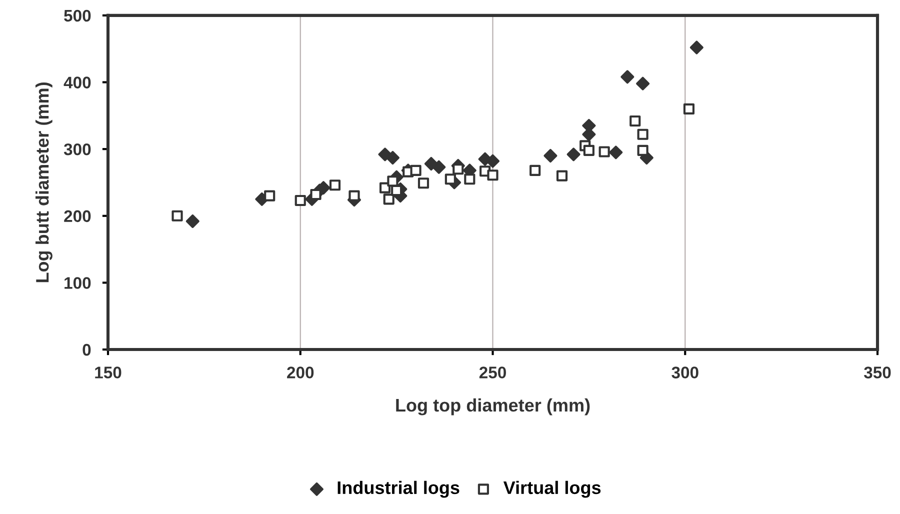 The height and width of the screenshot is (514, 900). Describe the element at coordinates (492, 372) in the screenshot. I see `x-tick-label: 250` at that location.